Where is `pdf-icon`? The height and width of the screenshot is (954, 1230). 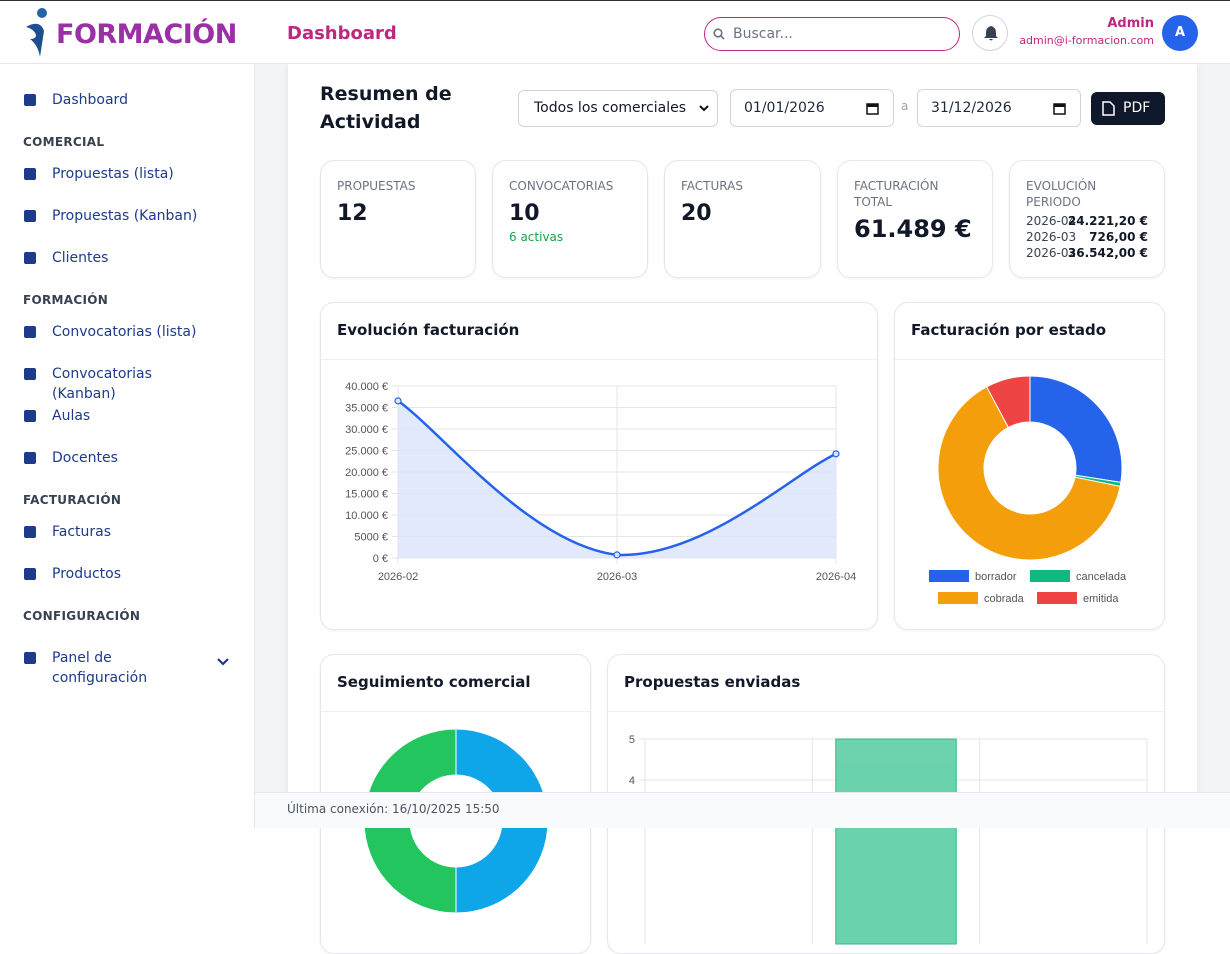 pdf-icon is located at coordinates (1108, 108).